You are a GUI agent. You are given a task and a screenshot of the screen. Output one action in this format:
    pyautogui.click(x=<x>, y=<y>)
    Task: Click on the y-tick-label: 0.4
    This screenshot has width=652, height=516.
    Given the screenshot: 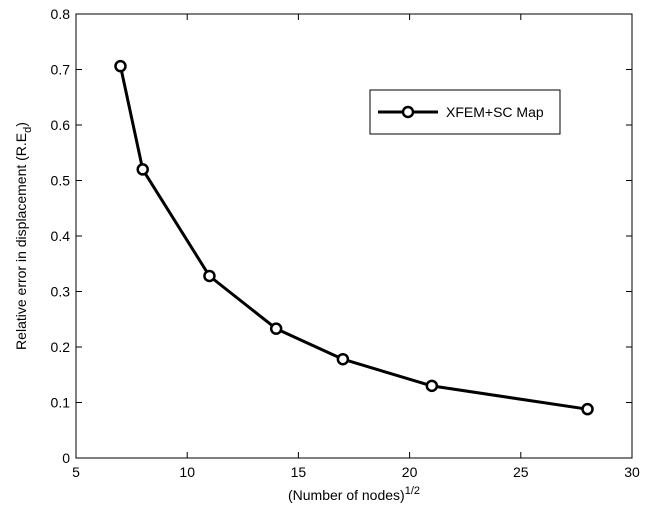 What is the action you would take?
    pyautogui.click(x=61, y=236)
    